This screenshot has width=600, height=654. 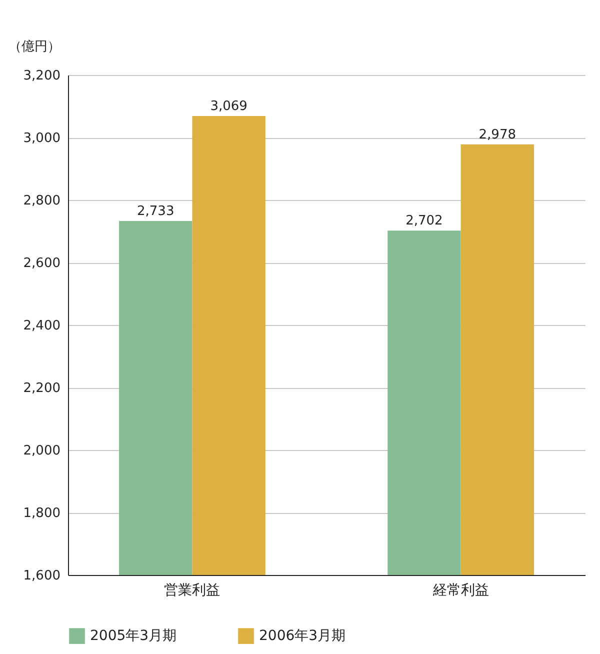 What do you see at coordinates (41, 576) in the screenshot?
I see `y-tick-label: 1,600` at bounding box center [41, 576].